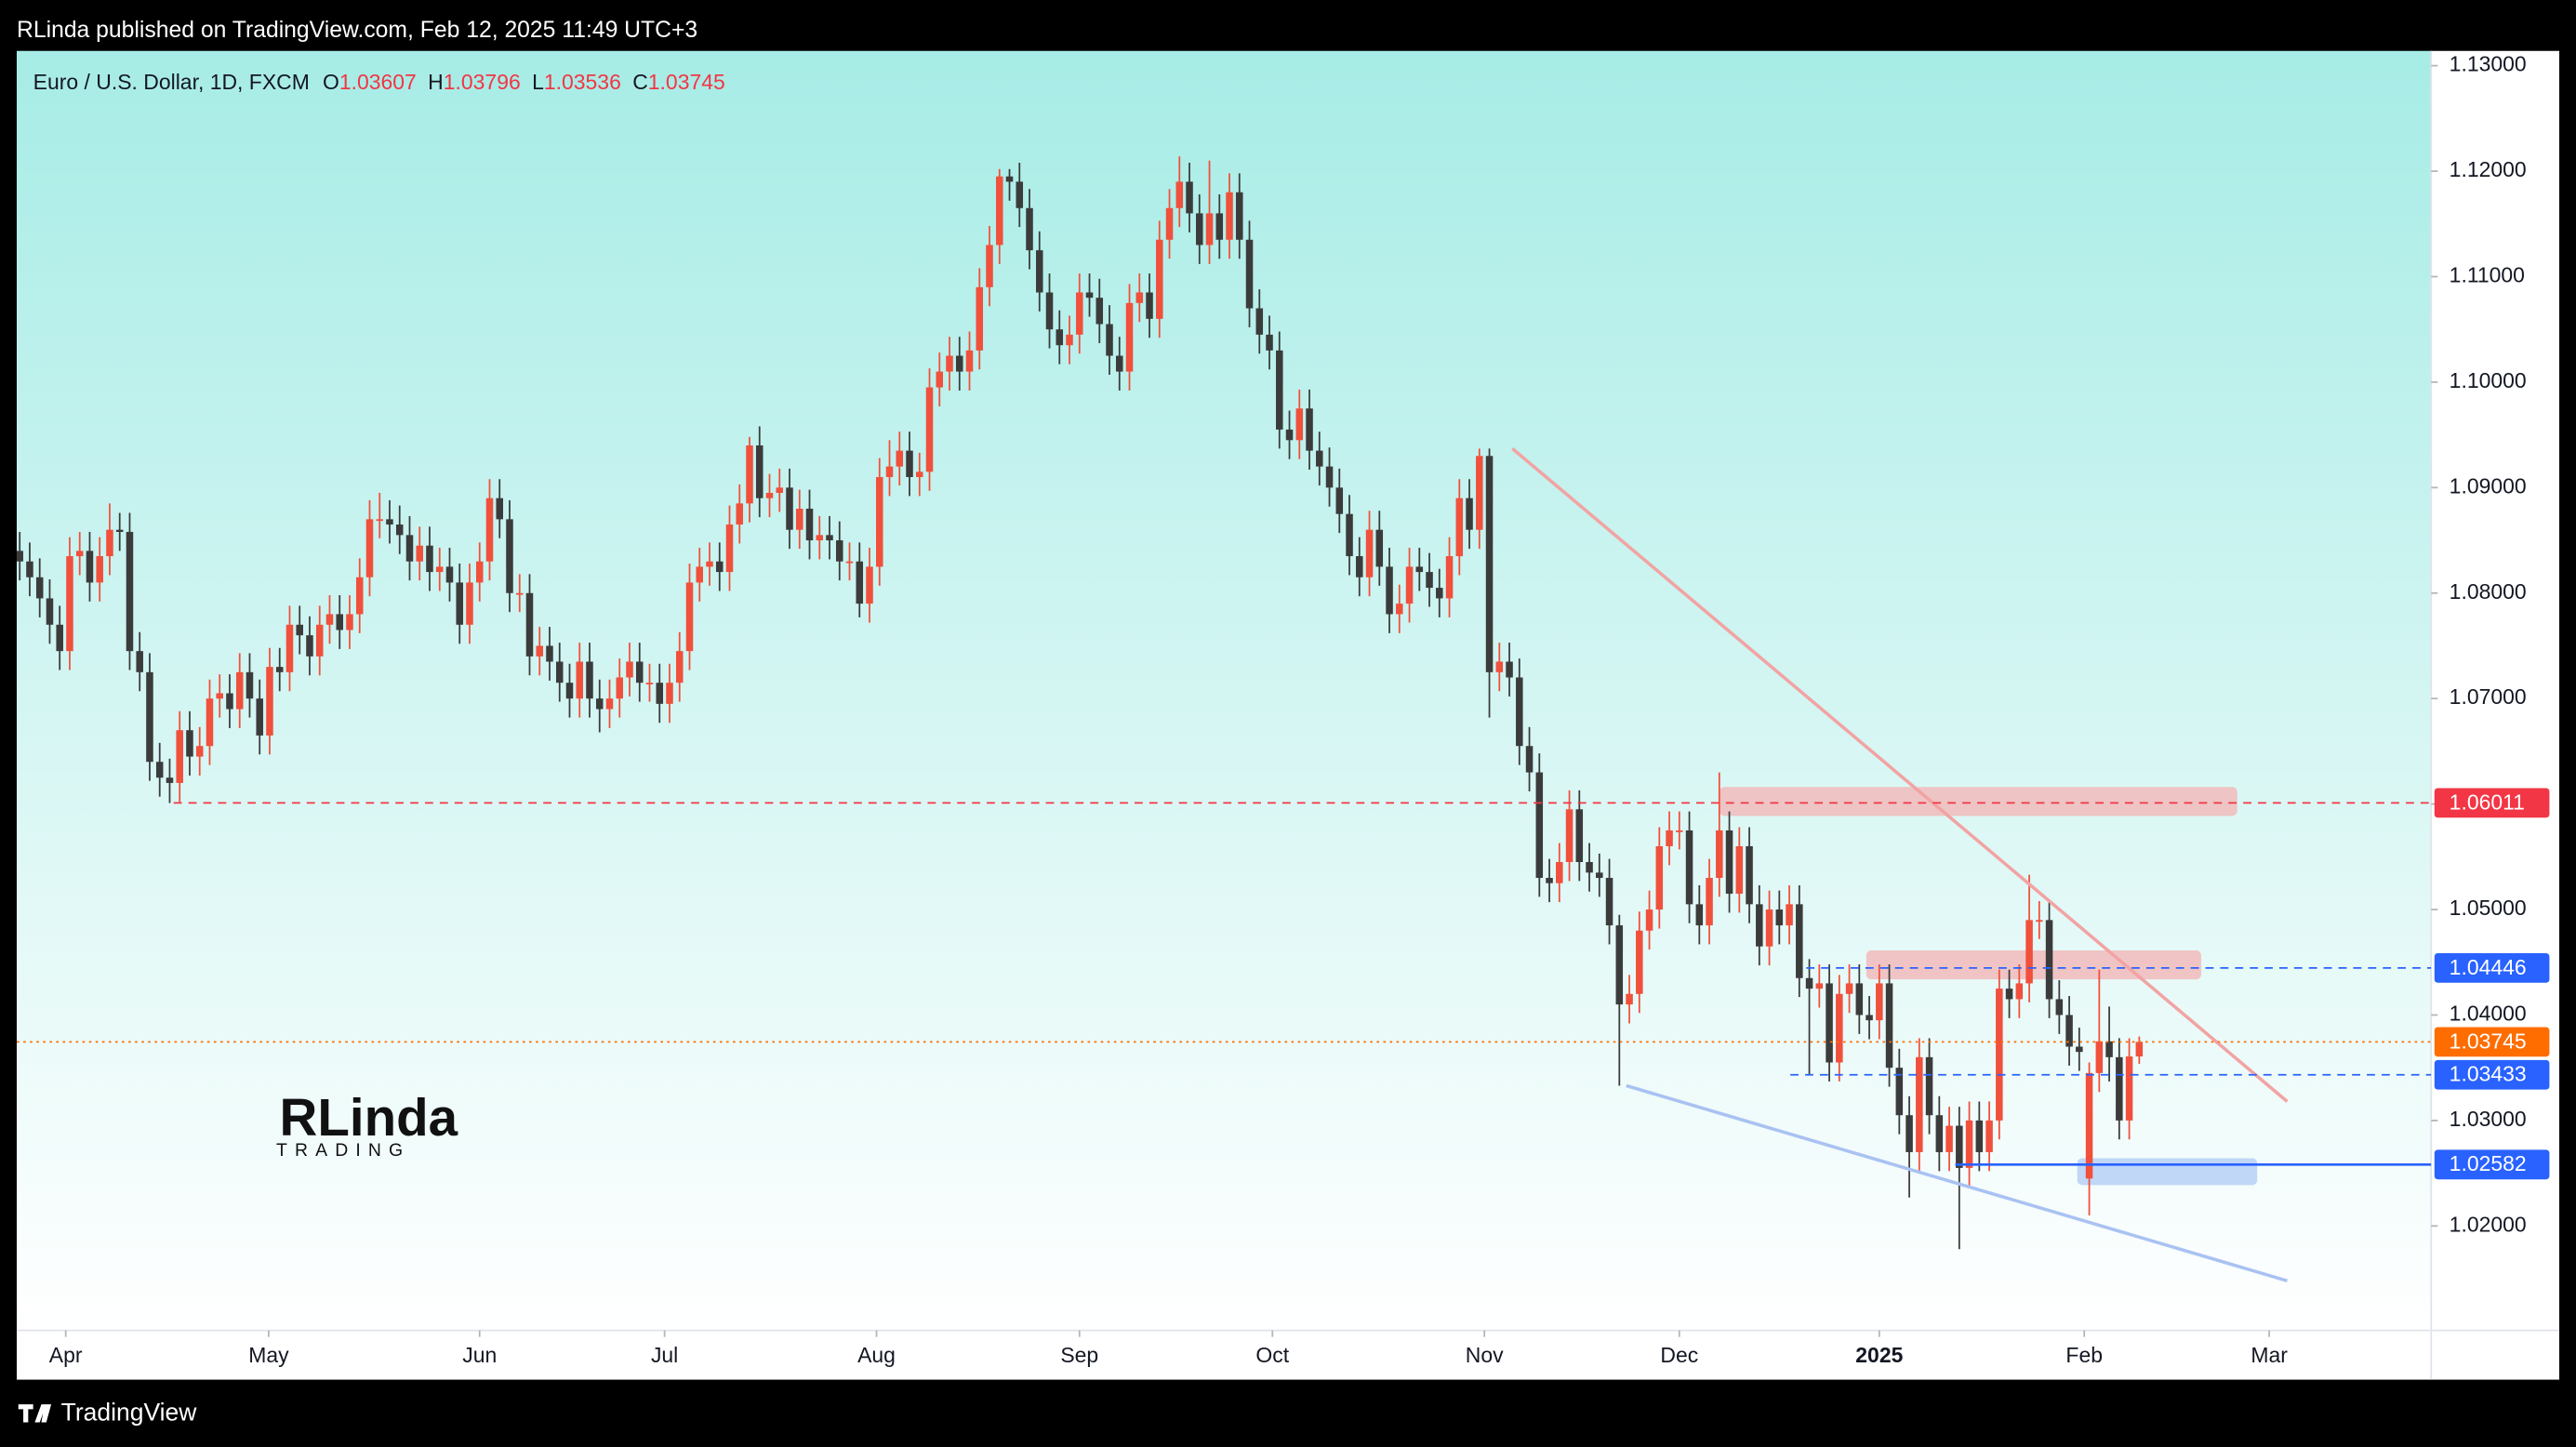 The width and height of the screenshot is (2576, 1447). I want to click on trendline, so click(1957, 1183).